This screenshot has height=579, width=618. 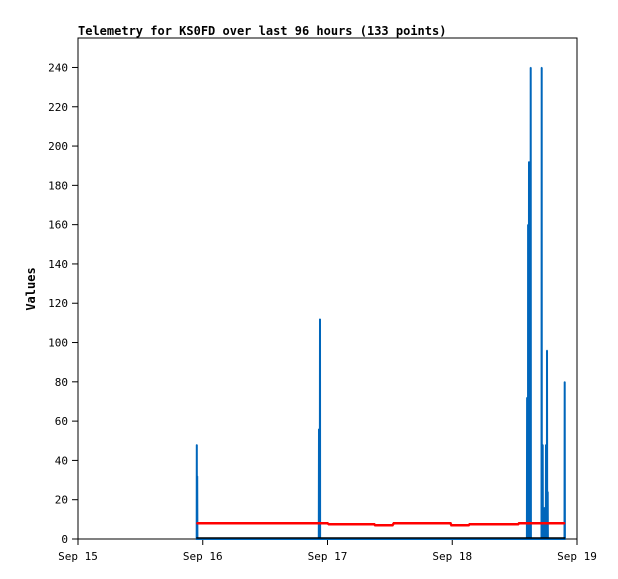 I want to click on x-tick-label: Sep 17, so click(x=328, y=556).